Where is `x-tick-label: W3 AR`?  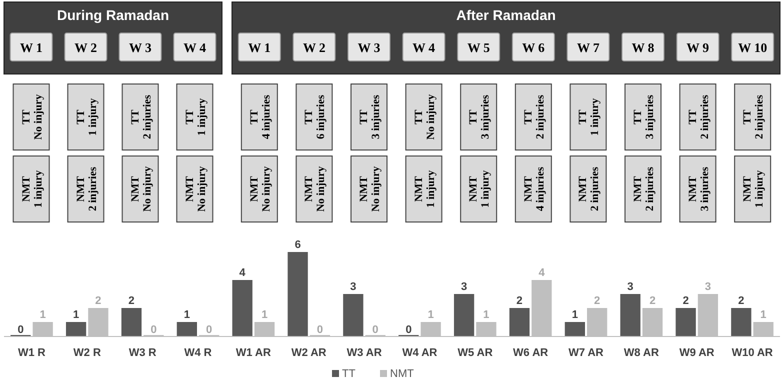 x-tick-label: W3 AR is located at coordinates (364, 353).